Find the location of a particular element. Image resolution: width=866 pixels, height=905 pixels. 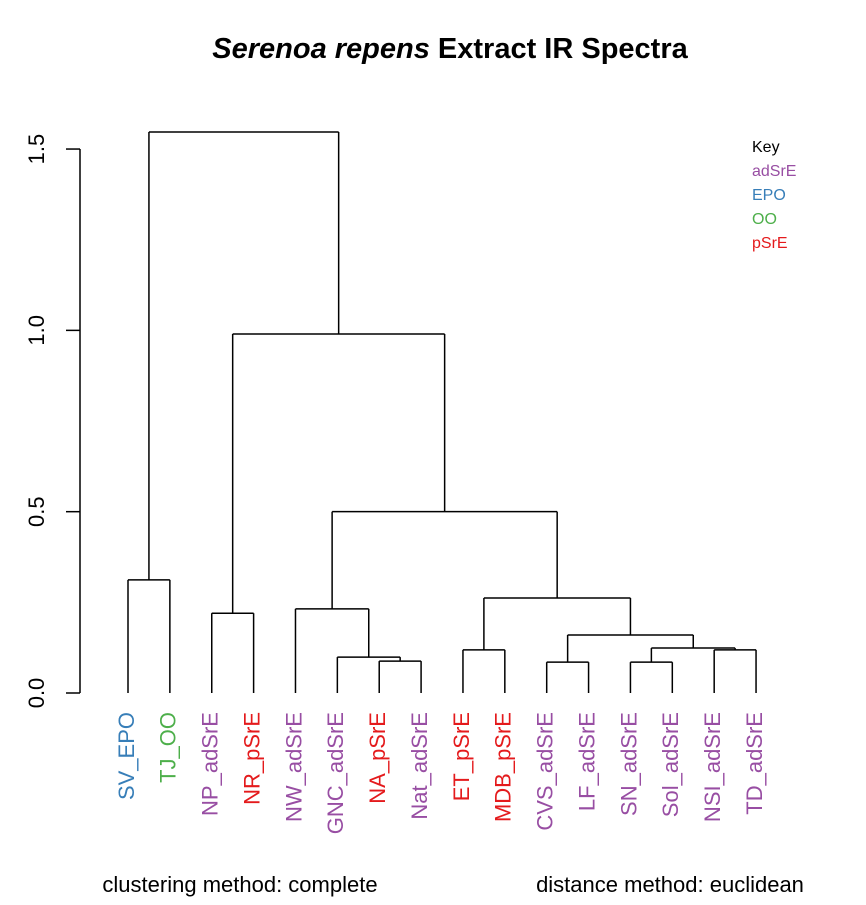

x-label-left: clustering method: complete is located at coordinates (239, 884).